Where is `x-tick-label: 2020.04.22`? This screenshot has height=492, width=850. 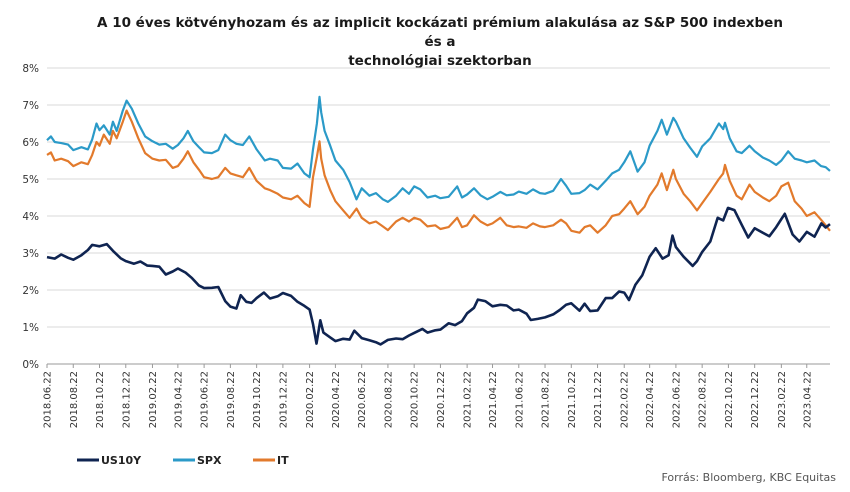 x-tick-label: 2020.04.22 is located at coordinates (336, 399).